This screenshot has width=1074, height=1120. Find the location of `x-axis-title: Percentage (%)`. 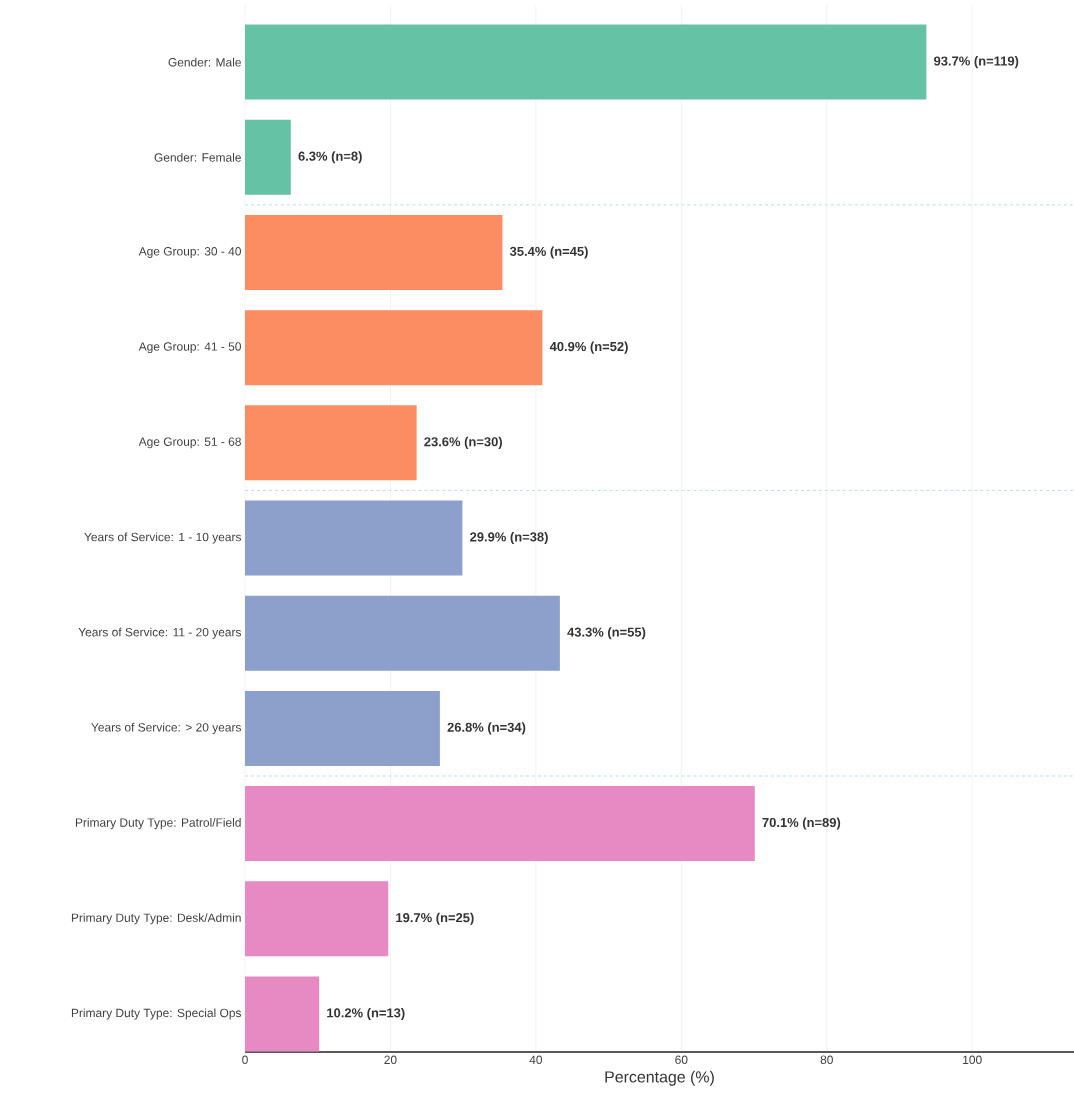

x-axis-title: Percentage (%) is located at coordinates (659, 1078).